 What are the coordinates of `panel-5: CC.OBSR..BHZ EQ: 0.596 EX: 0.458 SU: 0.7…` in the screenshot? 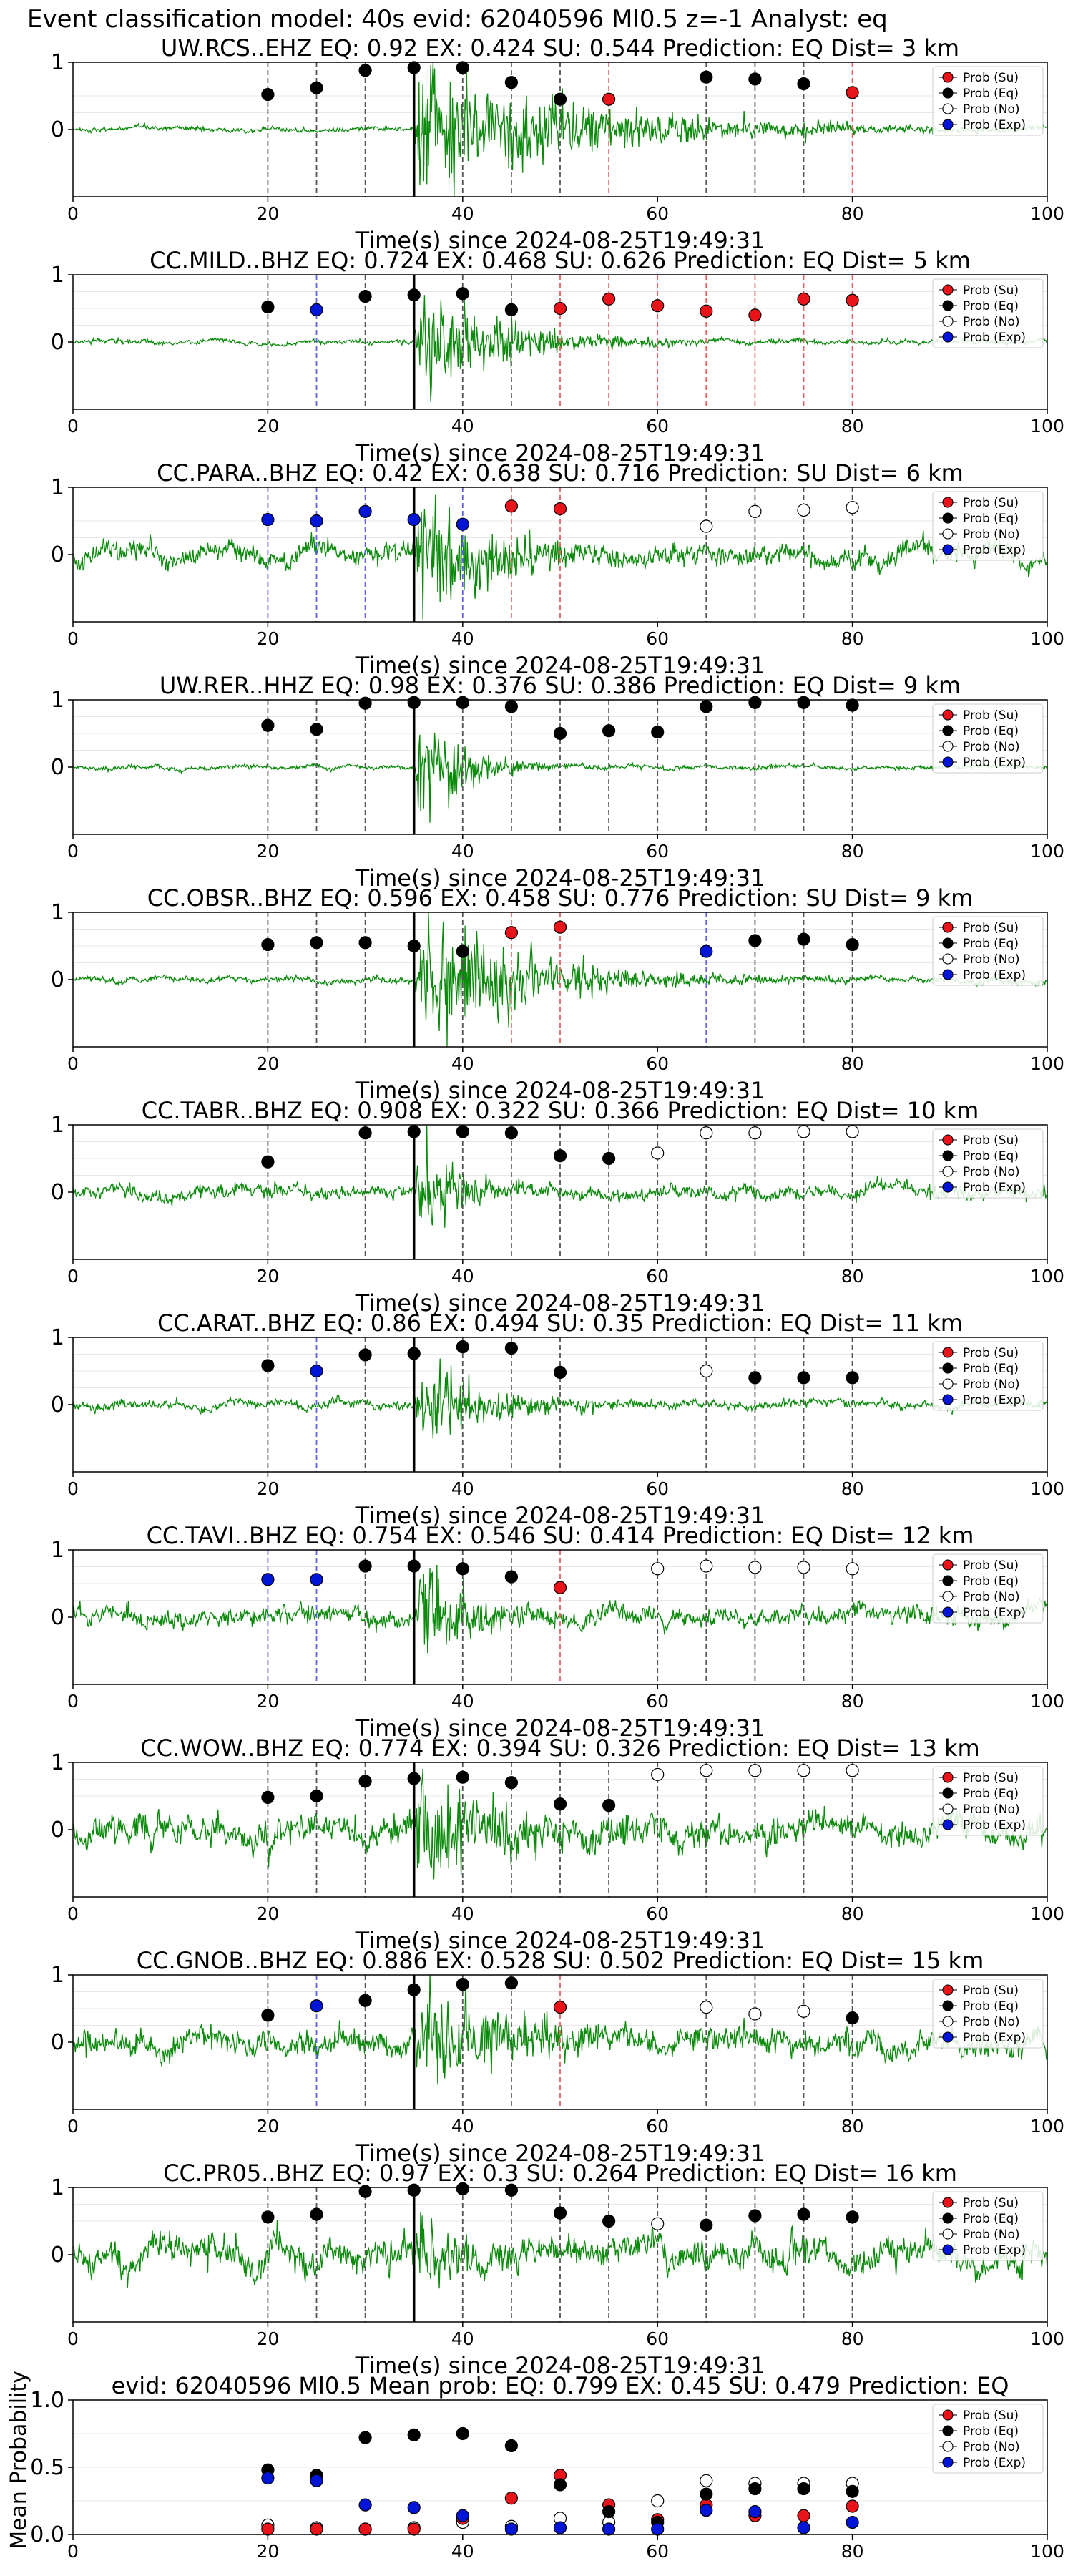 It's located at (557, 994).